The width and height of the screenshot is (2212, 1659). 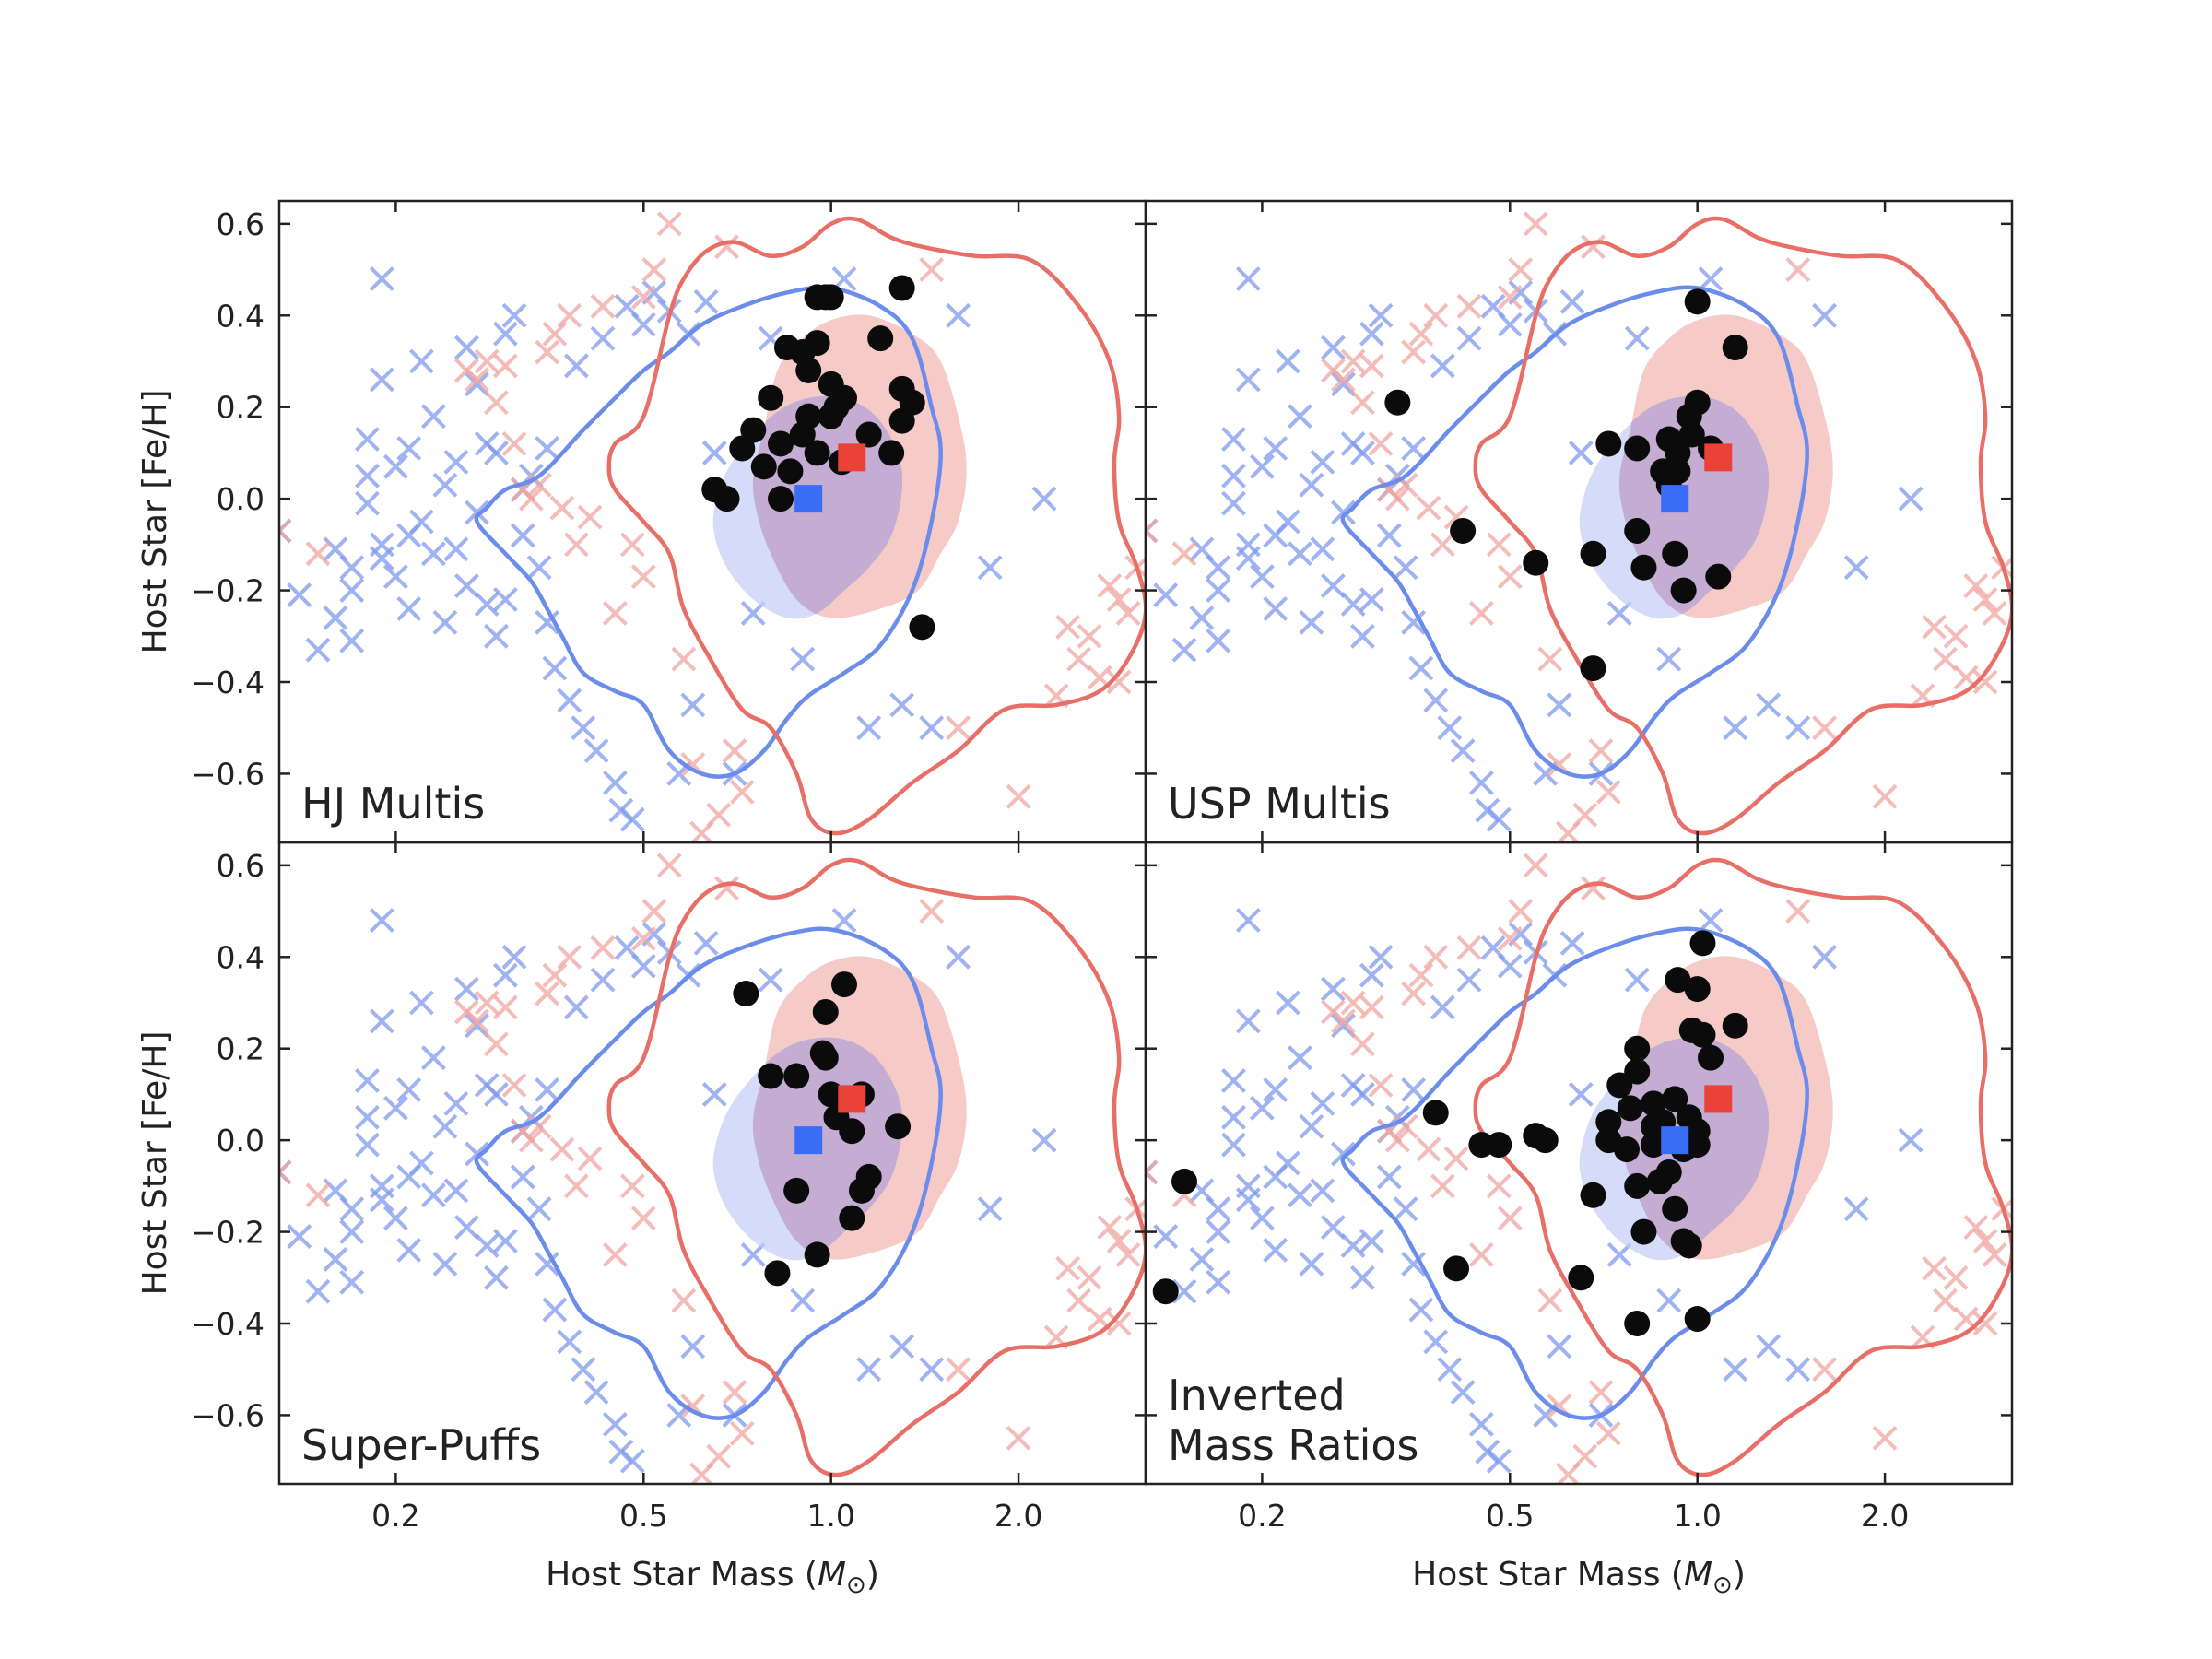 I want to click on red-contour-line, so click(x=1742, y=1167).